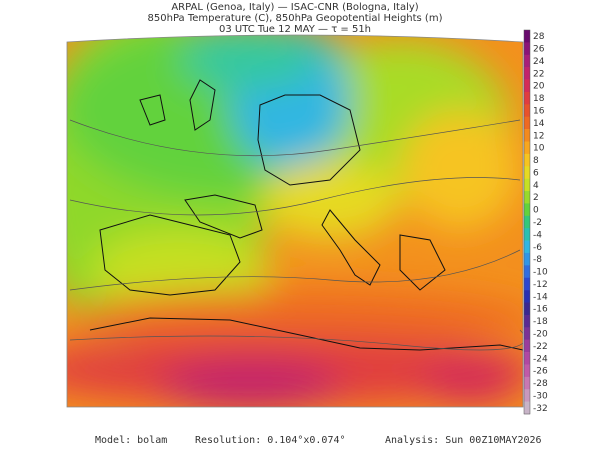  Describe the element at coordinates (463, 440) in the screenshot. I see `footer-analysis: Analysis: Sun 00Z10MAY2026` at that location.